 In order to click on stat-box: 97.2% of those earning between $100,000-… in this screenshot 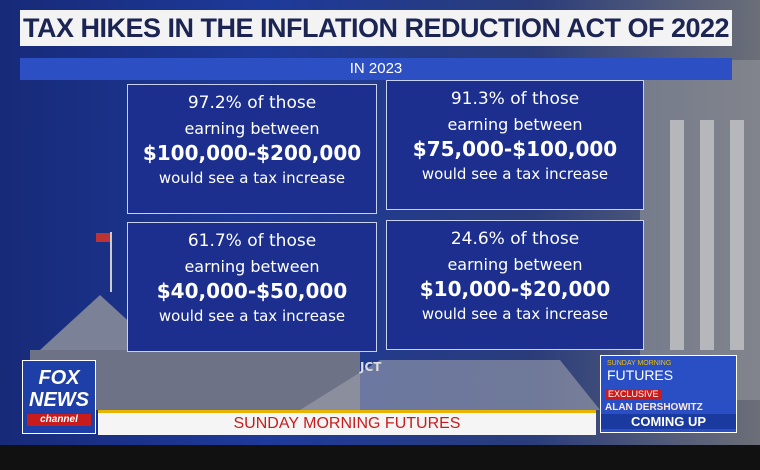, I will do `click(252, 149)`.